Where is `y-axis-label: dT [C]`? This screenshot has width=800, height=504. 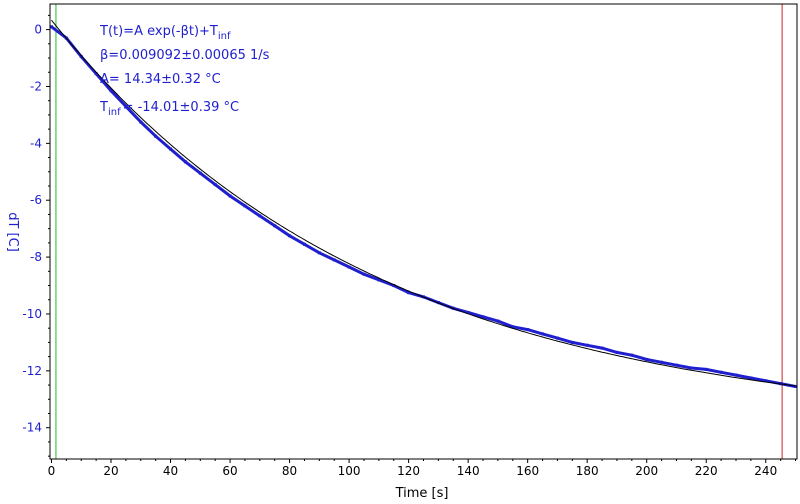 y-axis-label: dT [C] is located at coordinates (12, 232).